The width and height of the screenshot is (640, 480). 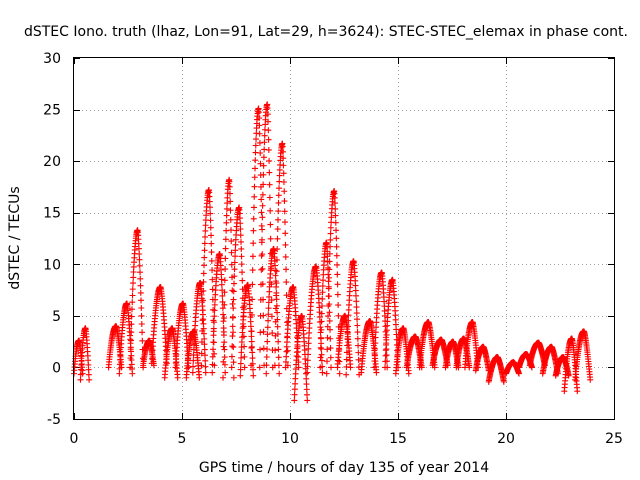 I want to click on y-tick-label: 30, so click(x=52, y=59).